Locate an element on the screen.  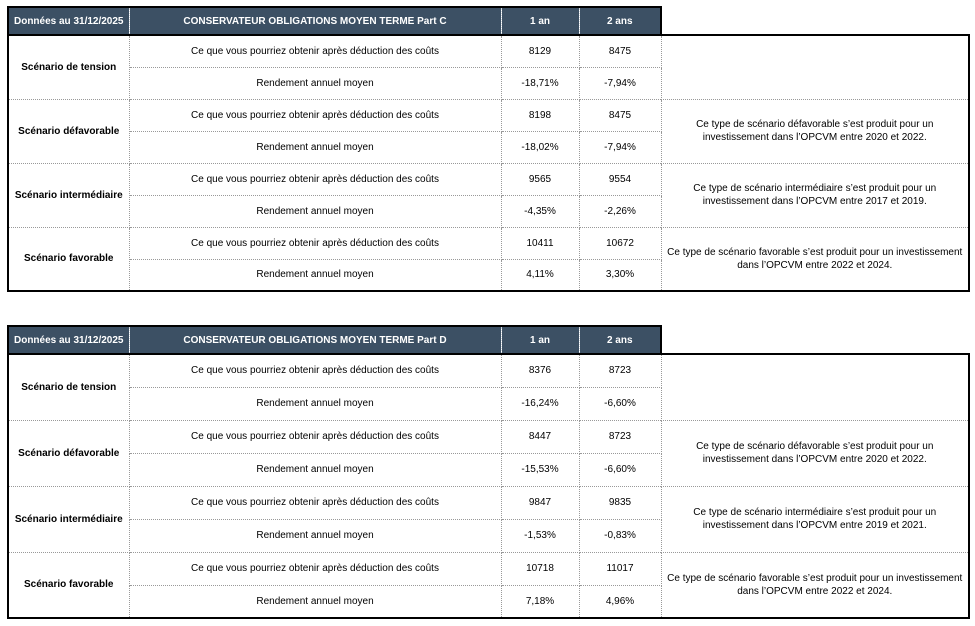
value-1y: 8198 is located at coordinates (540, 115).